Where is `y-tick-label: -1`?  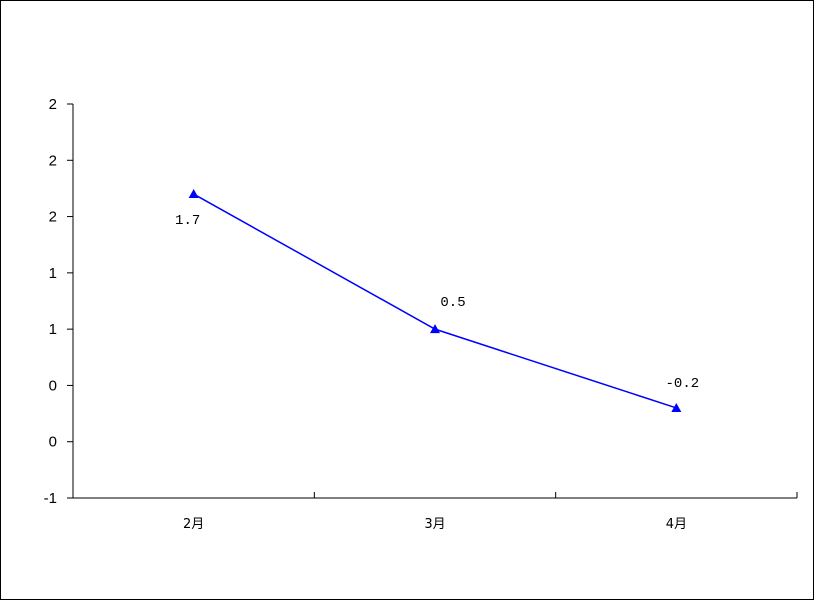
y-tick-label: -1 is located at coordinates (50, 498).